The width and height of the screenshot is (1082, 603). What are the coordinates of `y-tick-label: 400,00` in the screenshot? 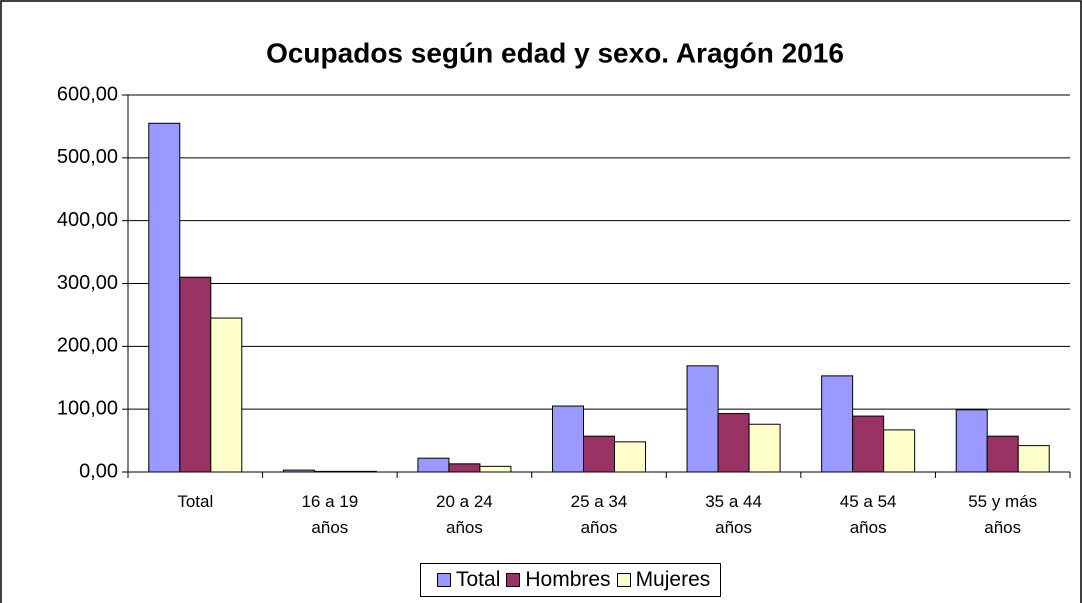 It's located at (87, 220).